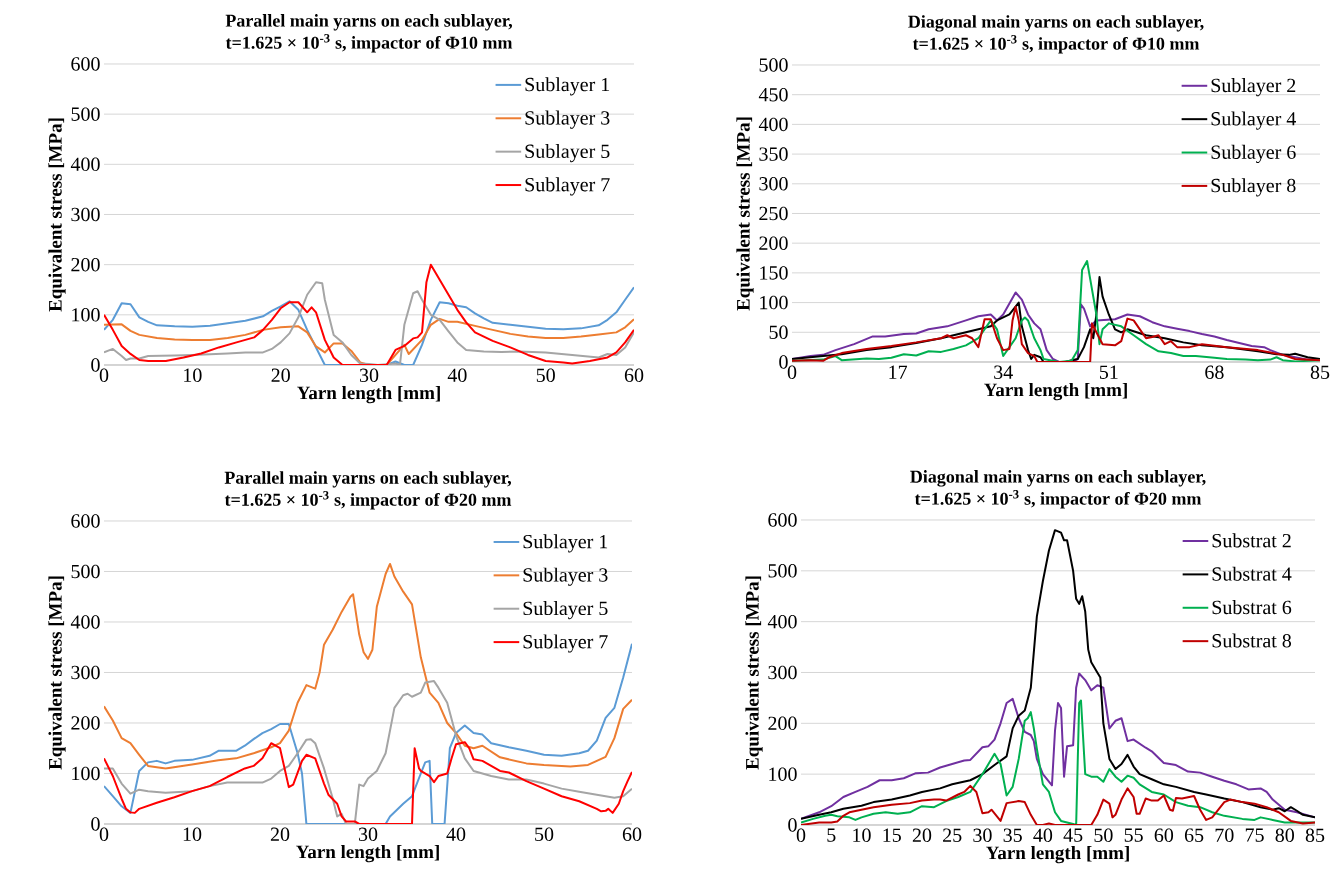 This screenshot has height=896, width=1343. I want to click on y-tick-label: 150, so click(774, 273).